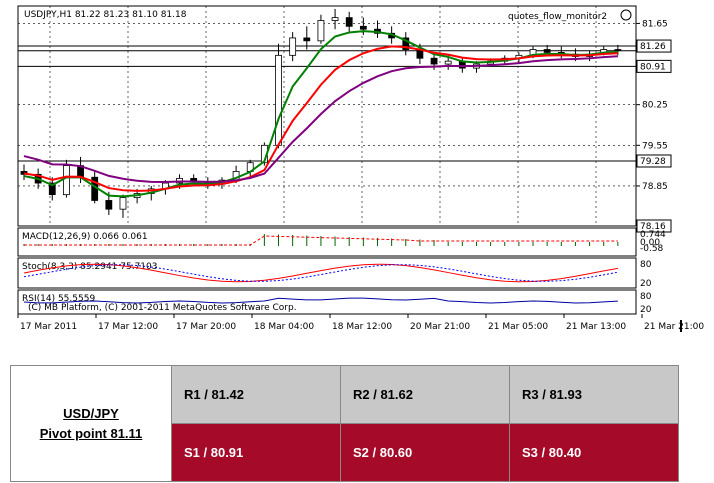  I want to click on time-tick-label: 21 Mar 13:00, so click(596, 327).